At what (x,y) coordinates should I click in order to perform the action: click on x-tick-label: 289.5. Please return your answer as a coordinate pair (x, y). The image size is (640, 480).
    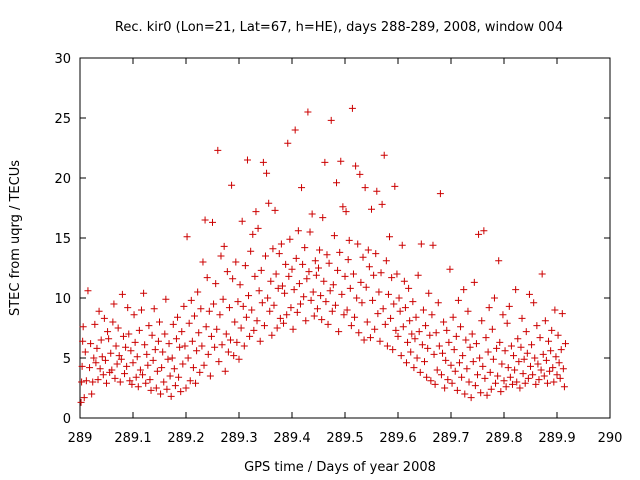
    Looking at the image, I should click on (344, 438).